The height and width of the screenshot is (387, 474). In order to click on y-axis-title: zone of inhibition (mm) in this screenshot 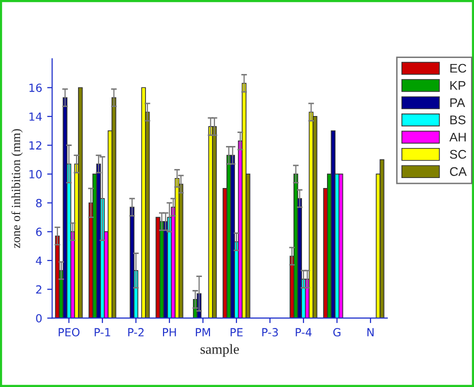, I will do `click(17, 188)`.